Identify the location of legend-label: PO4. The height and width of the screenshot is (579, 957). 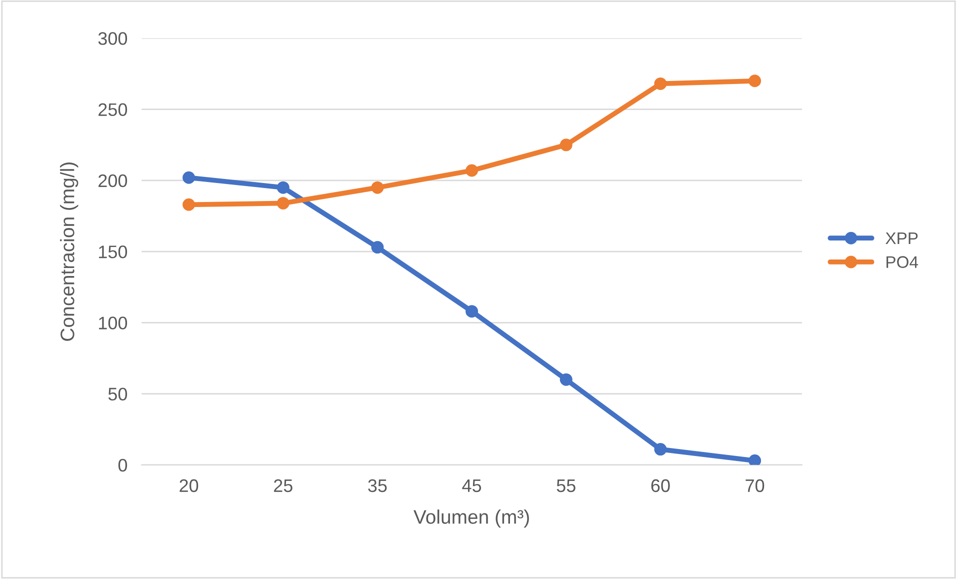
(902, 262).